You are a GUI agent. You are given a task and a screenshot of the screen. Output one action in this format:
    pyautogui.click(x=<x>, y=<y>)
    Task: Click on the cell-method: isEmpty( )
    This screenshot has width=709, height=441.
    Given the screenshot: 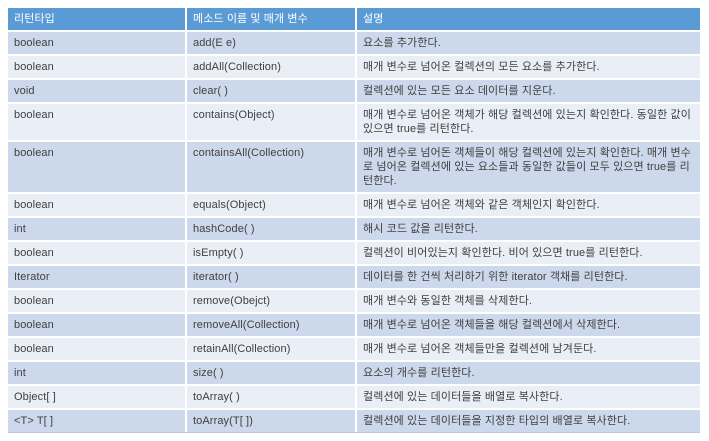 What is the action you would take?
    pyautogui.click(x=271, y=253)
    